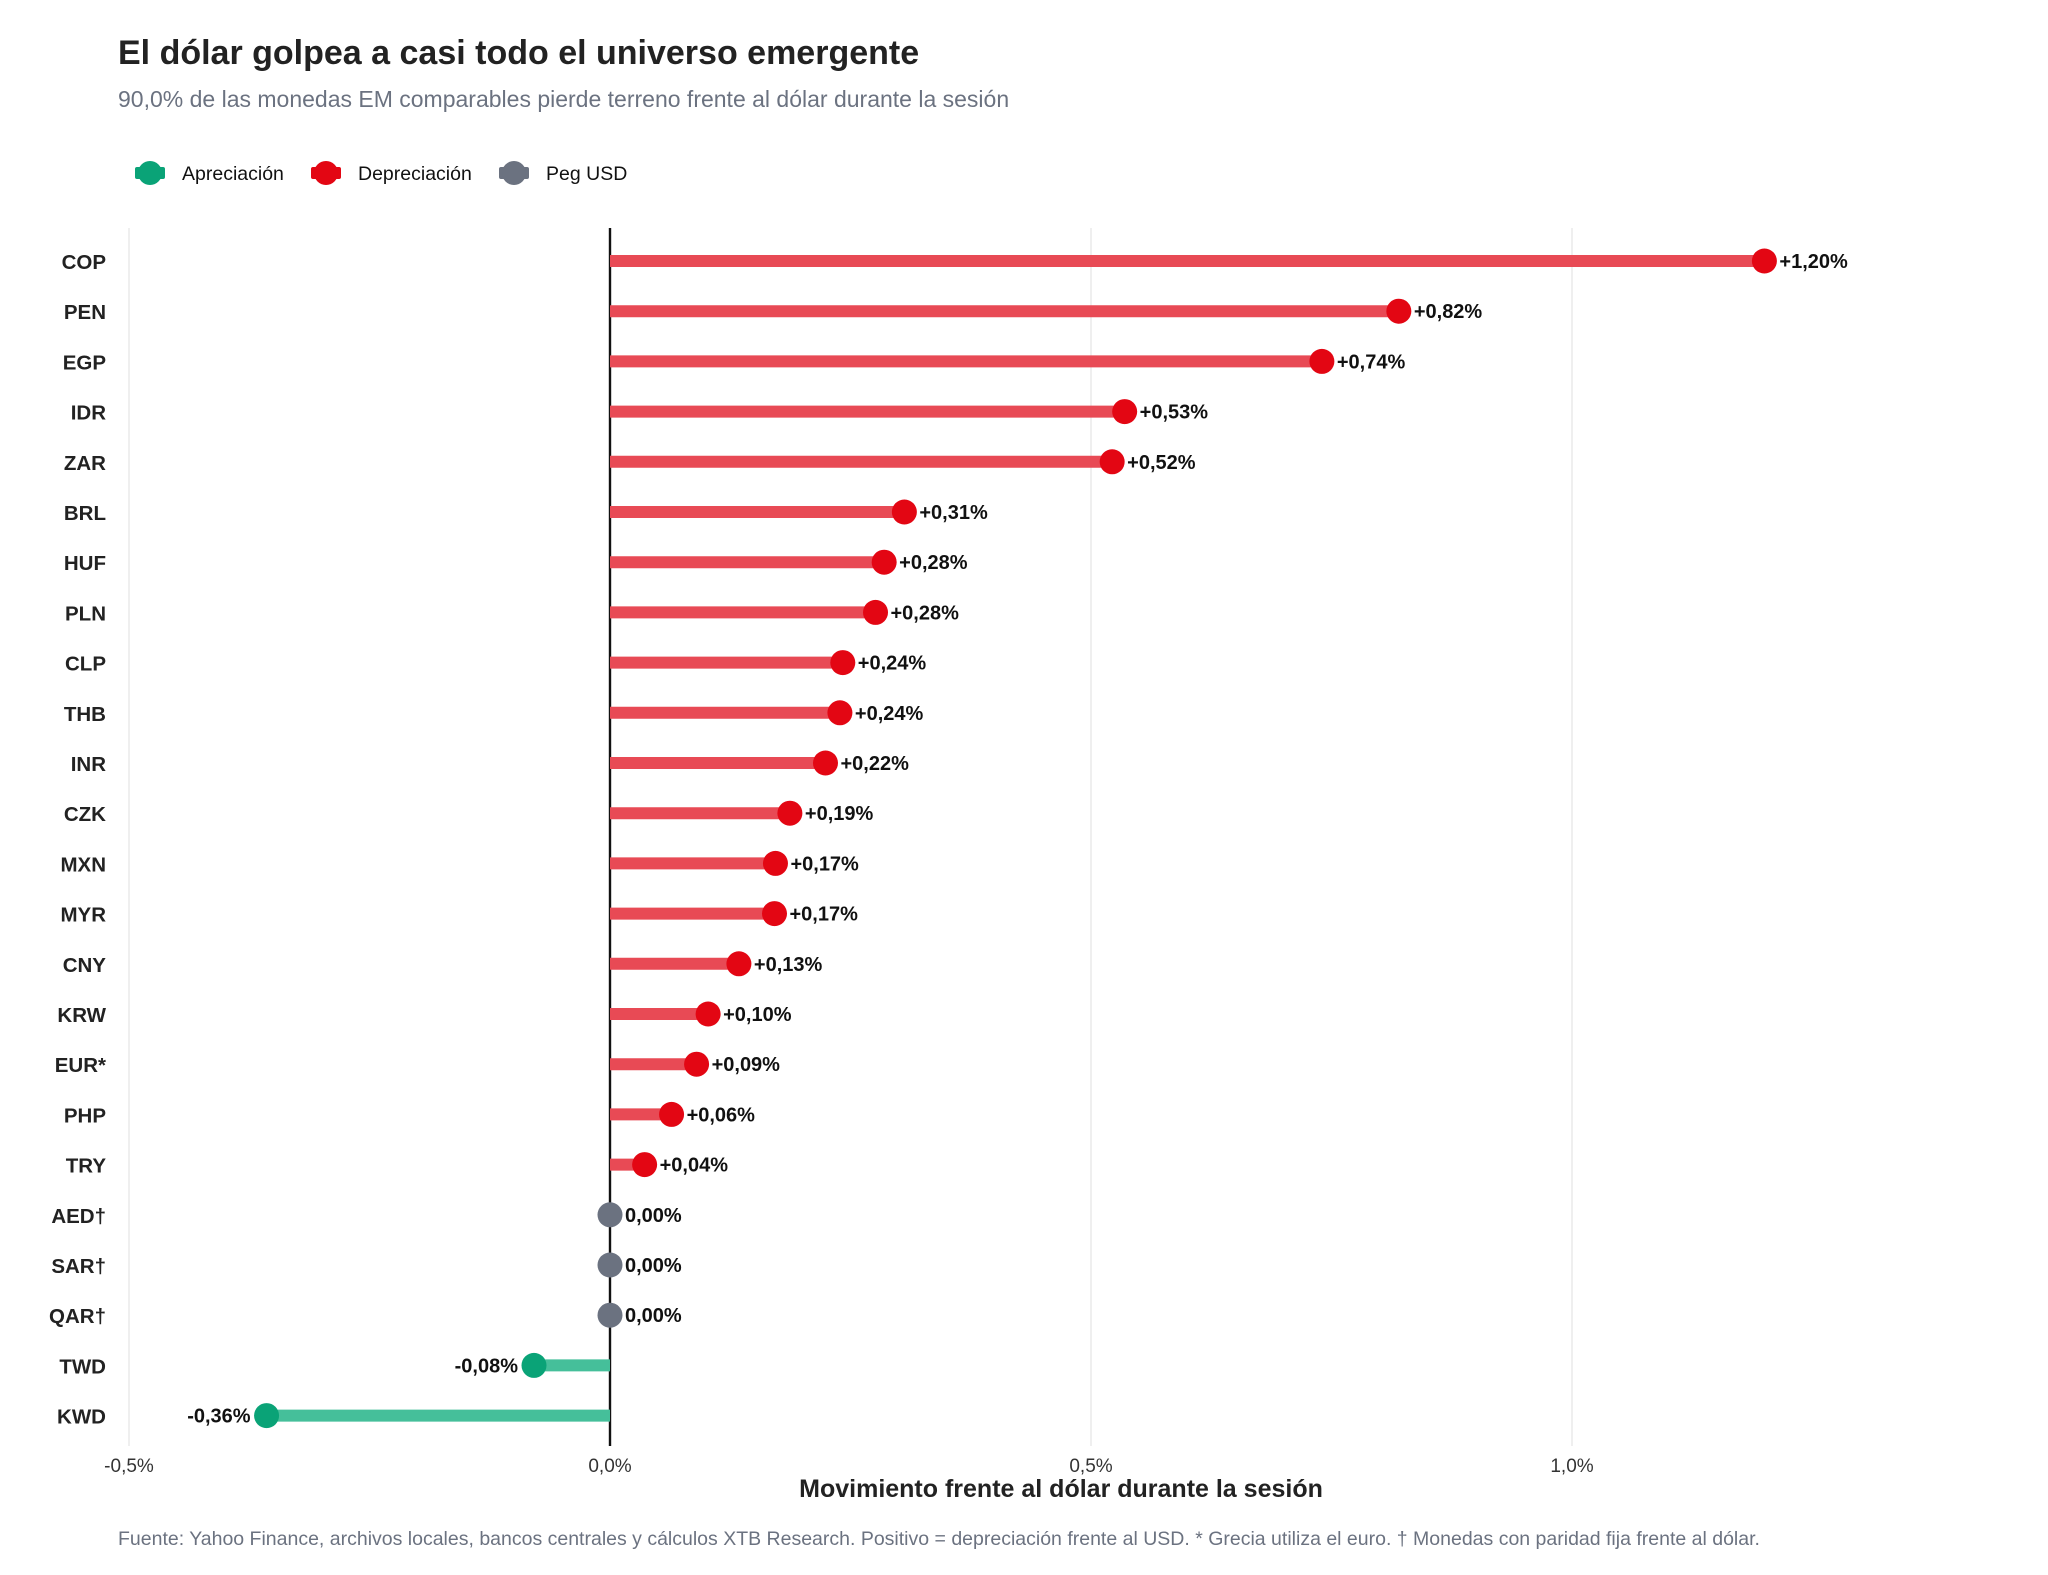 The width and height of the screenshot is (2048, 1575). What do you see at coordinates (645, 1165) in the screenshot?
I see `point-TRY` at bounding box center [645, 1165].